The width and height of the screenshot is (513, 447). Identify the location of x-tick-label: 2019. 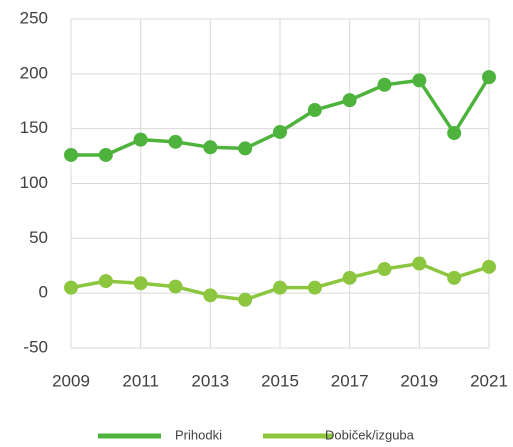
(419, 380).